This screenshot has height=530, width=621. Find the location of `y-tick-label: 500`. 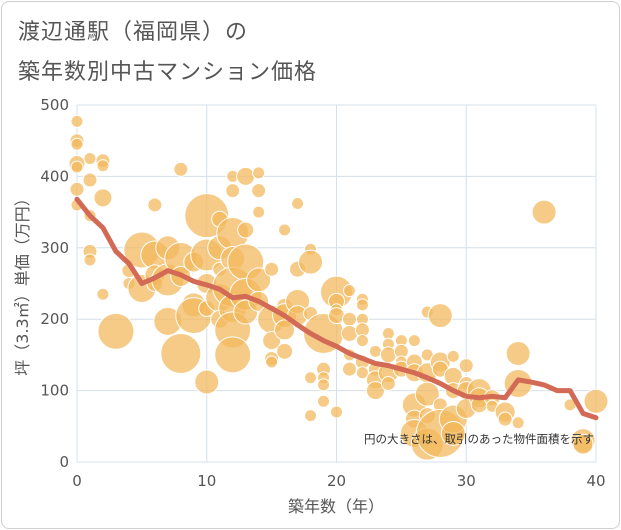

y-tick-label: 500 is located at coordinates (54, 105).